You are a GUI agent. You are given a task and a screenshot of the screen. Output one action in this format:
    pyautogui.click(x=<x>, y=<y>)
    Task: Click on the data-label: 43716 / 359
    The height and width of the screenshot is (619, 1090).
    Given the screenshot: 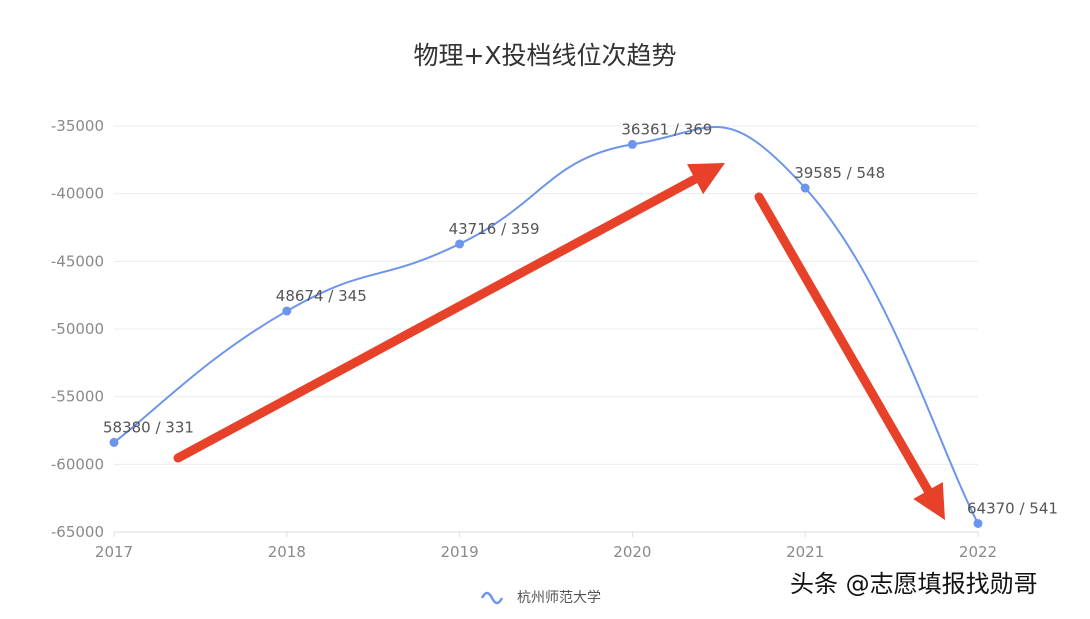 What is the action you would take?
    pyautogui.click(x=494, y=229)
    